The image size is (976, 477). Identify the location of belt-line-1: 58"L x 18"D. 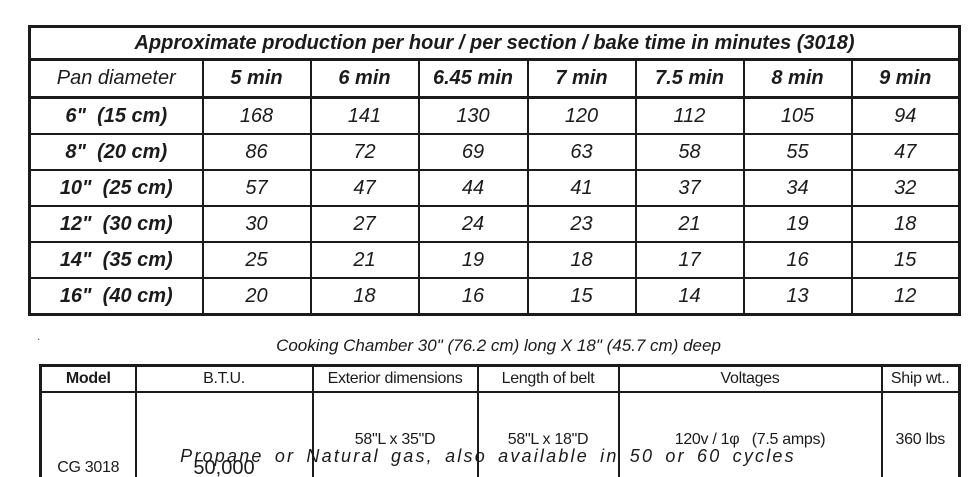
(548, 439).